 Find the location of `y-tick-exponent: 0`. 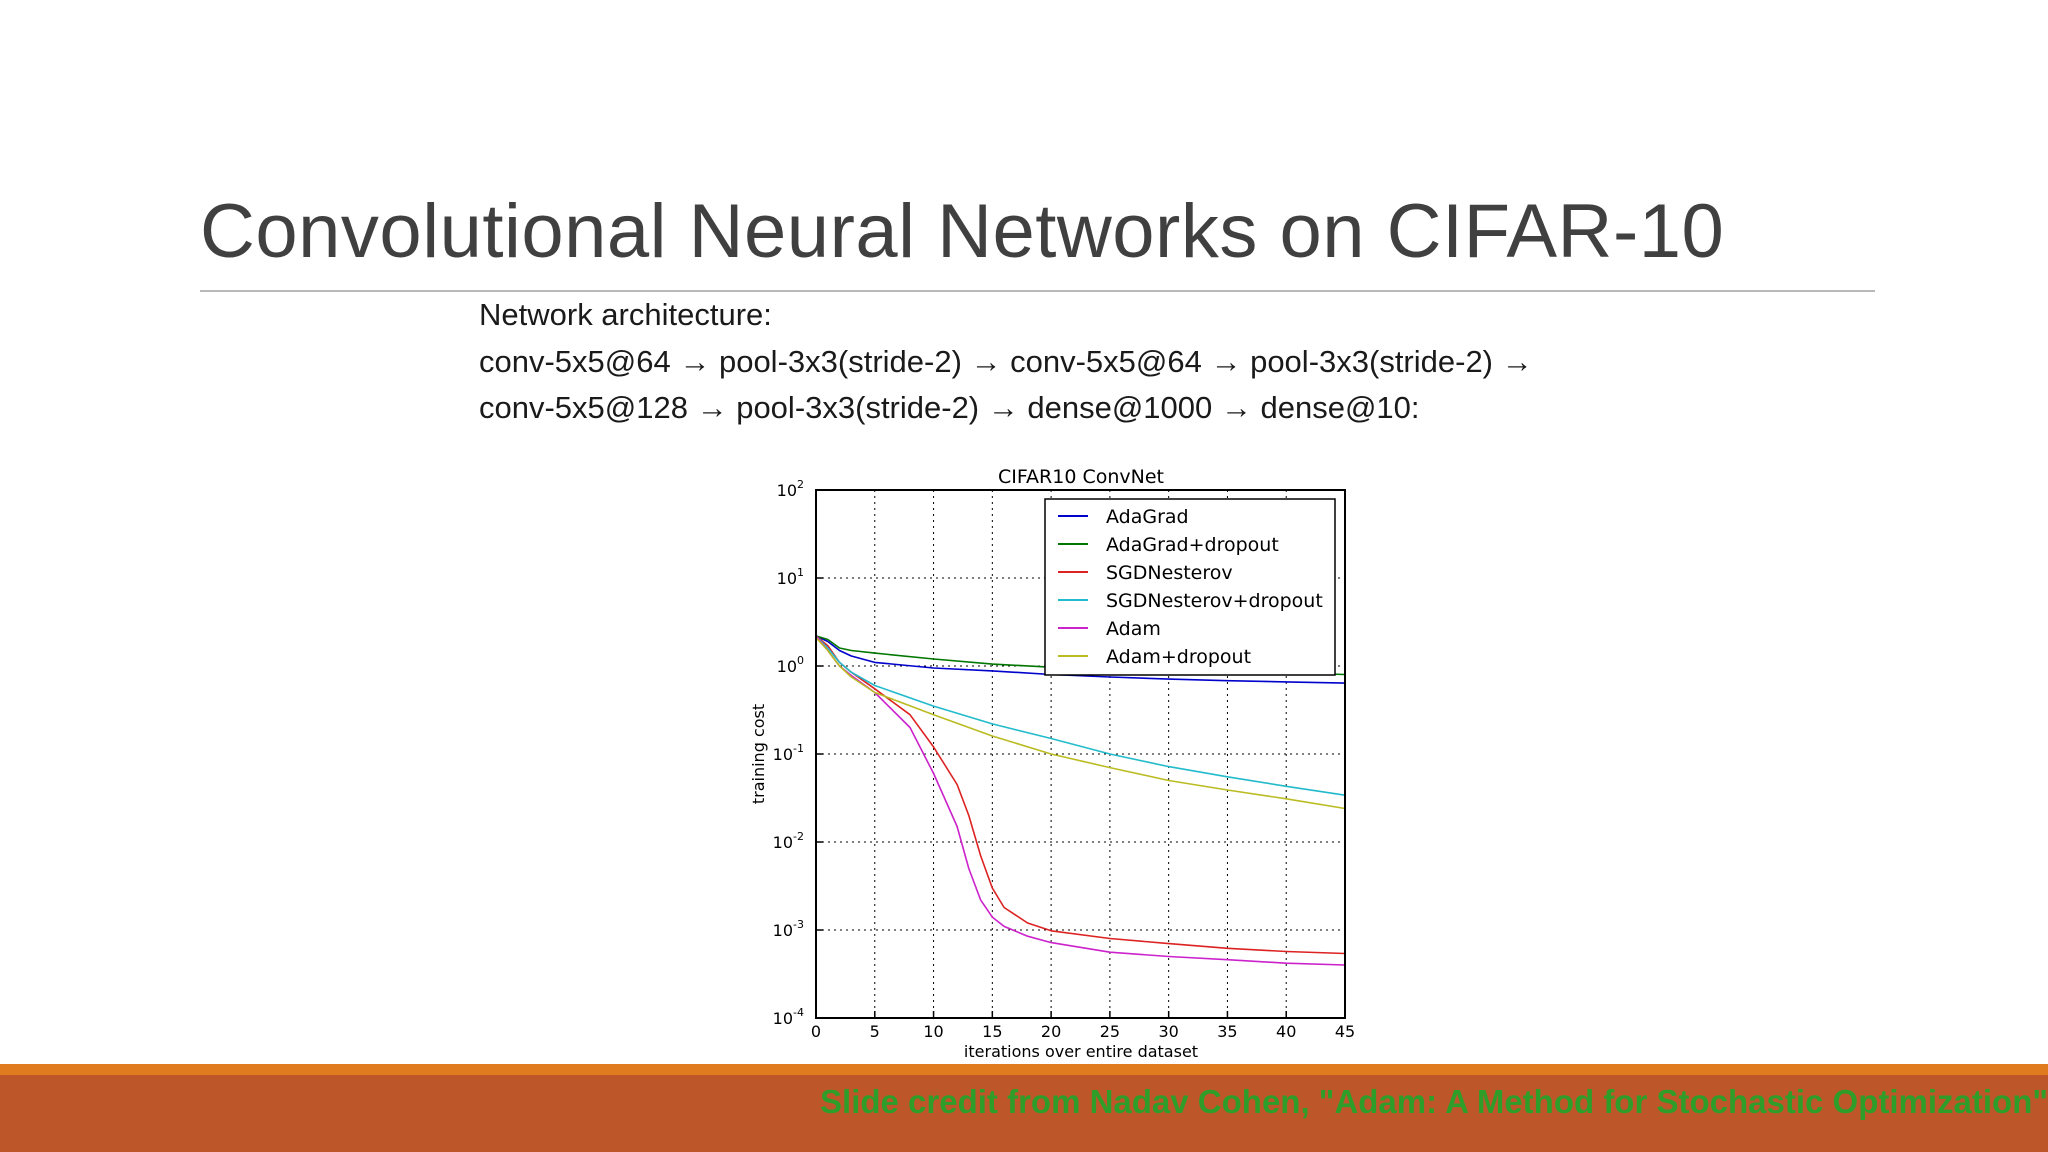

y-tick-exponent: 0 is located at coordinates (800, 660).